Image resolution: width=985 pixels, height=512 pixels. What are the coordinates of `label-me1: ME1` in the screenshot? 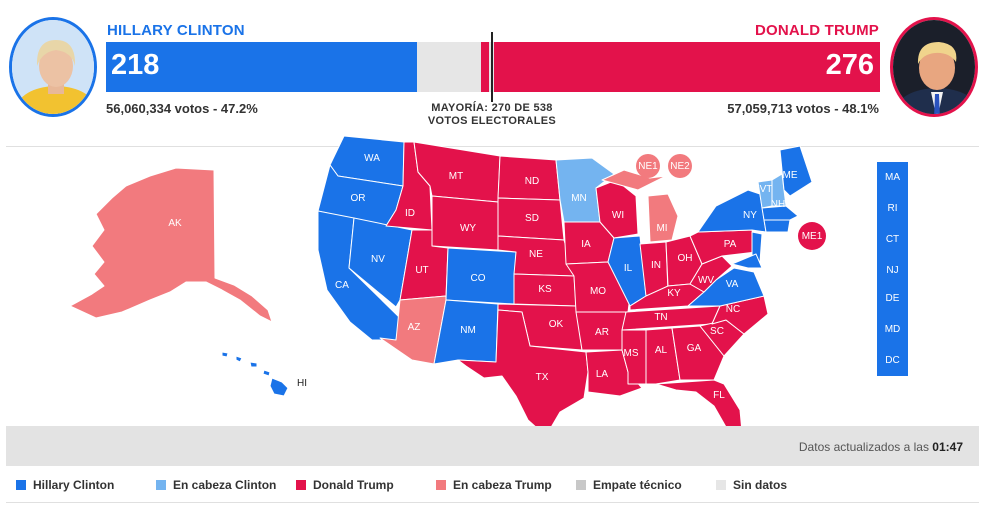 It's located at (812, 236).